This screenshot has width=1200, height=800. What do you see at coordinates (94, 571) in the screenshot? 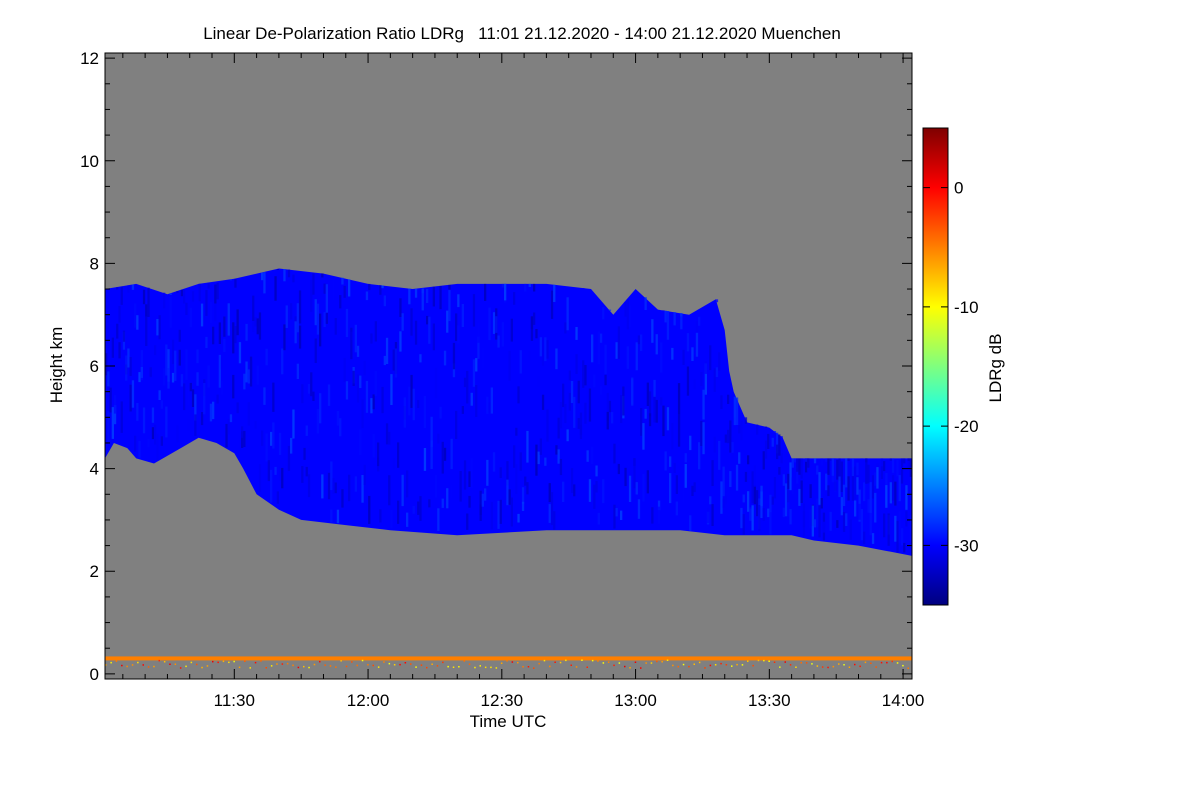
I see `y-tick-label: 2` at bounding box center [94, 571].